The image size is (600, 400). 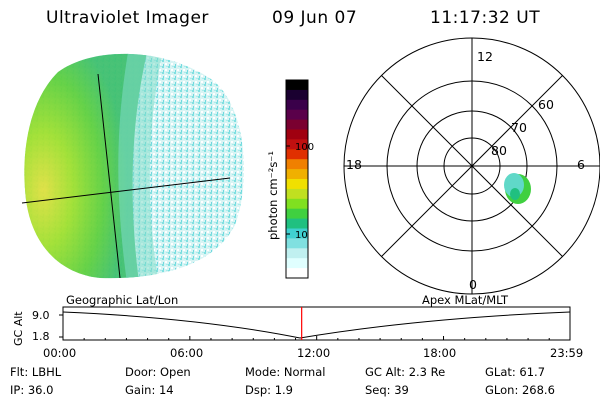 I want to click on info-ip: IP: 36.0, so click(x=32, y=390).